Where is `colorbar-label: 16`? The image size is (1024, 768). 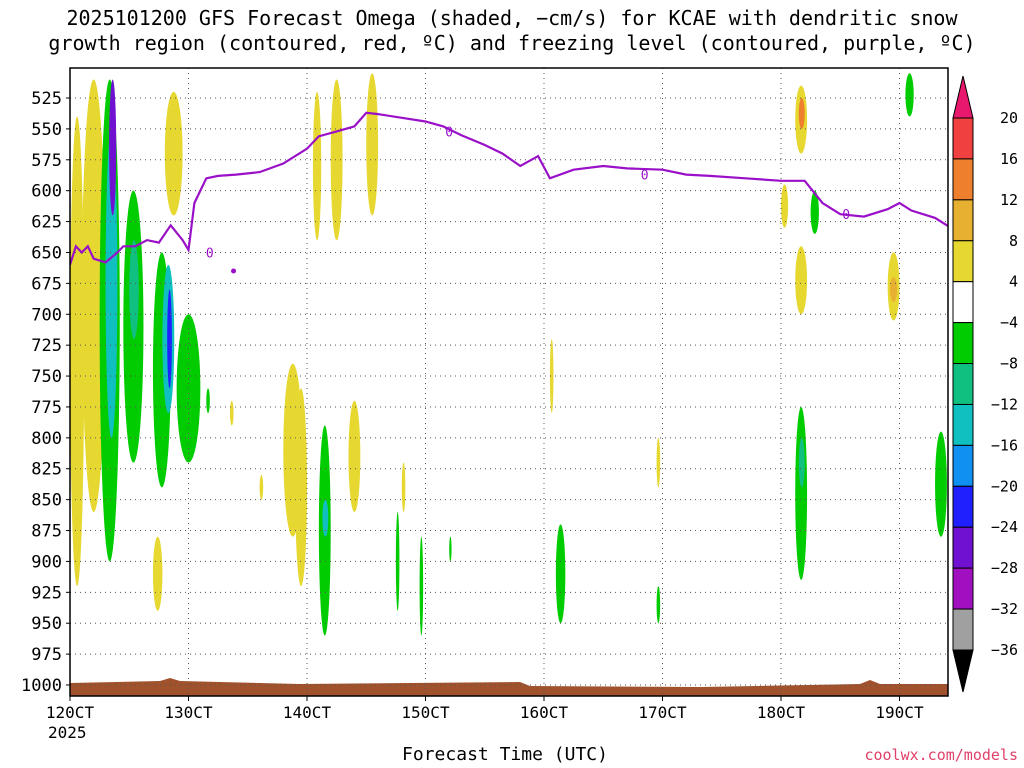
colorbar-label: 16 is located at coordinates (1009, 159).